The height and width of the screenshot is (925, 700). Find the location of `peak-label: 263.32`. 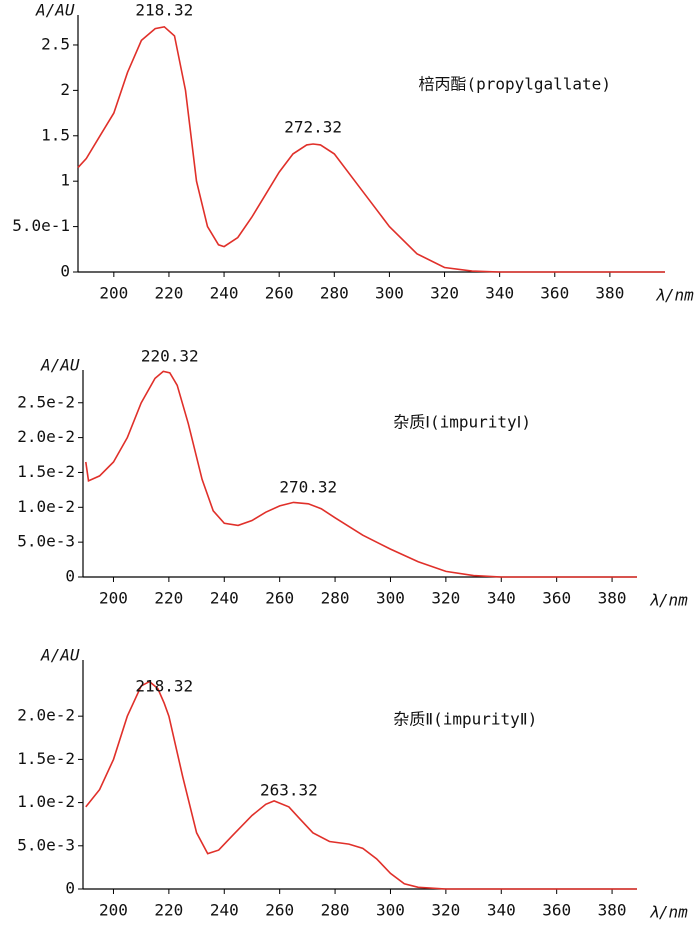

peak-label: 263.32 is located at coordinates (289, 789).